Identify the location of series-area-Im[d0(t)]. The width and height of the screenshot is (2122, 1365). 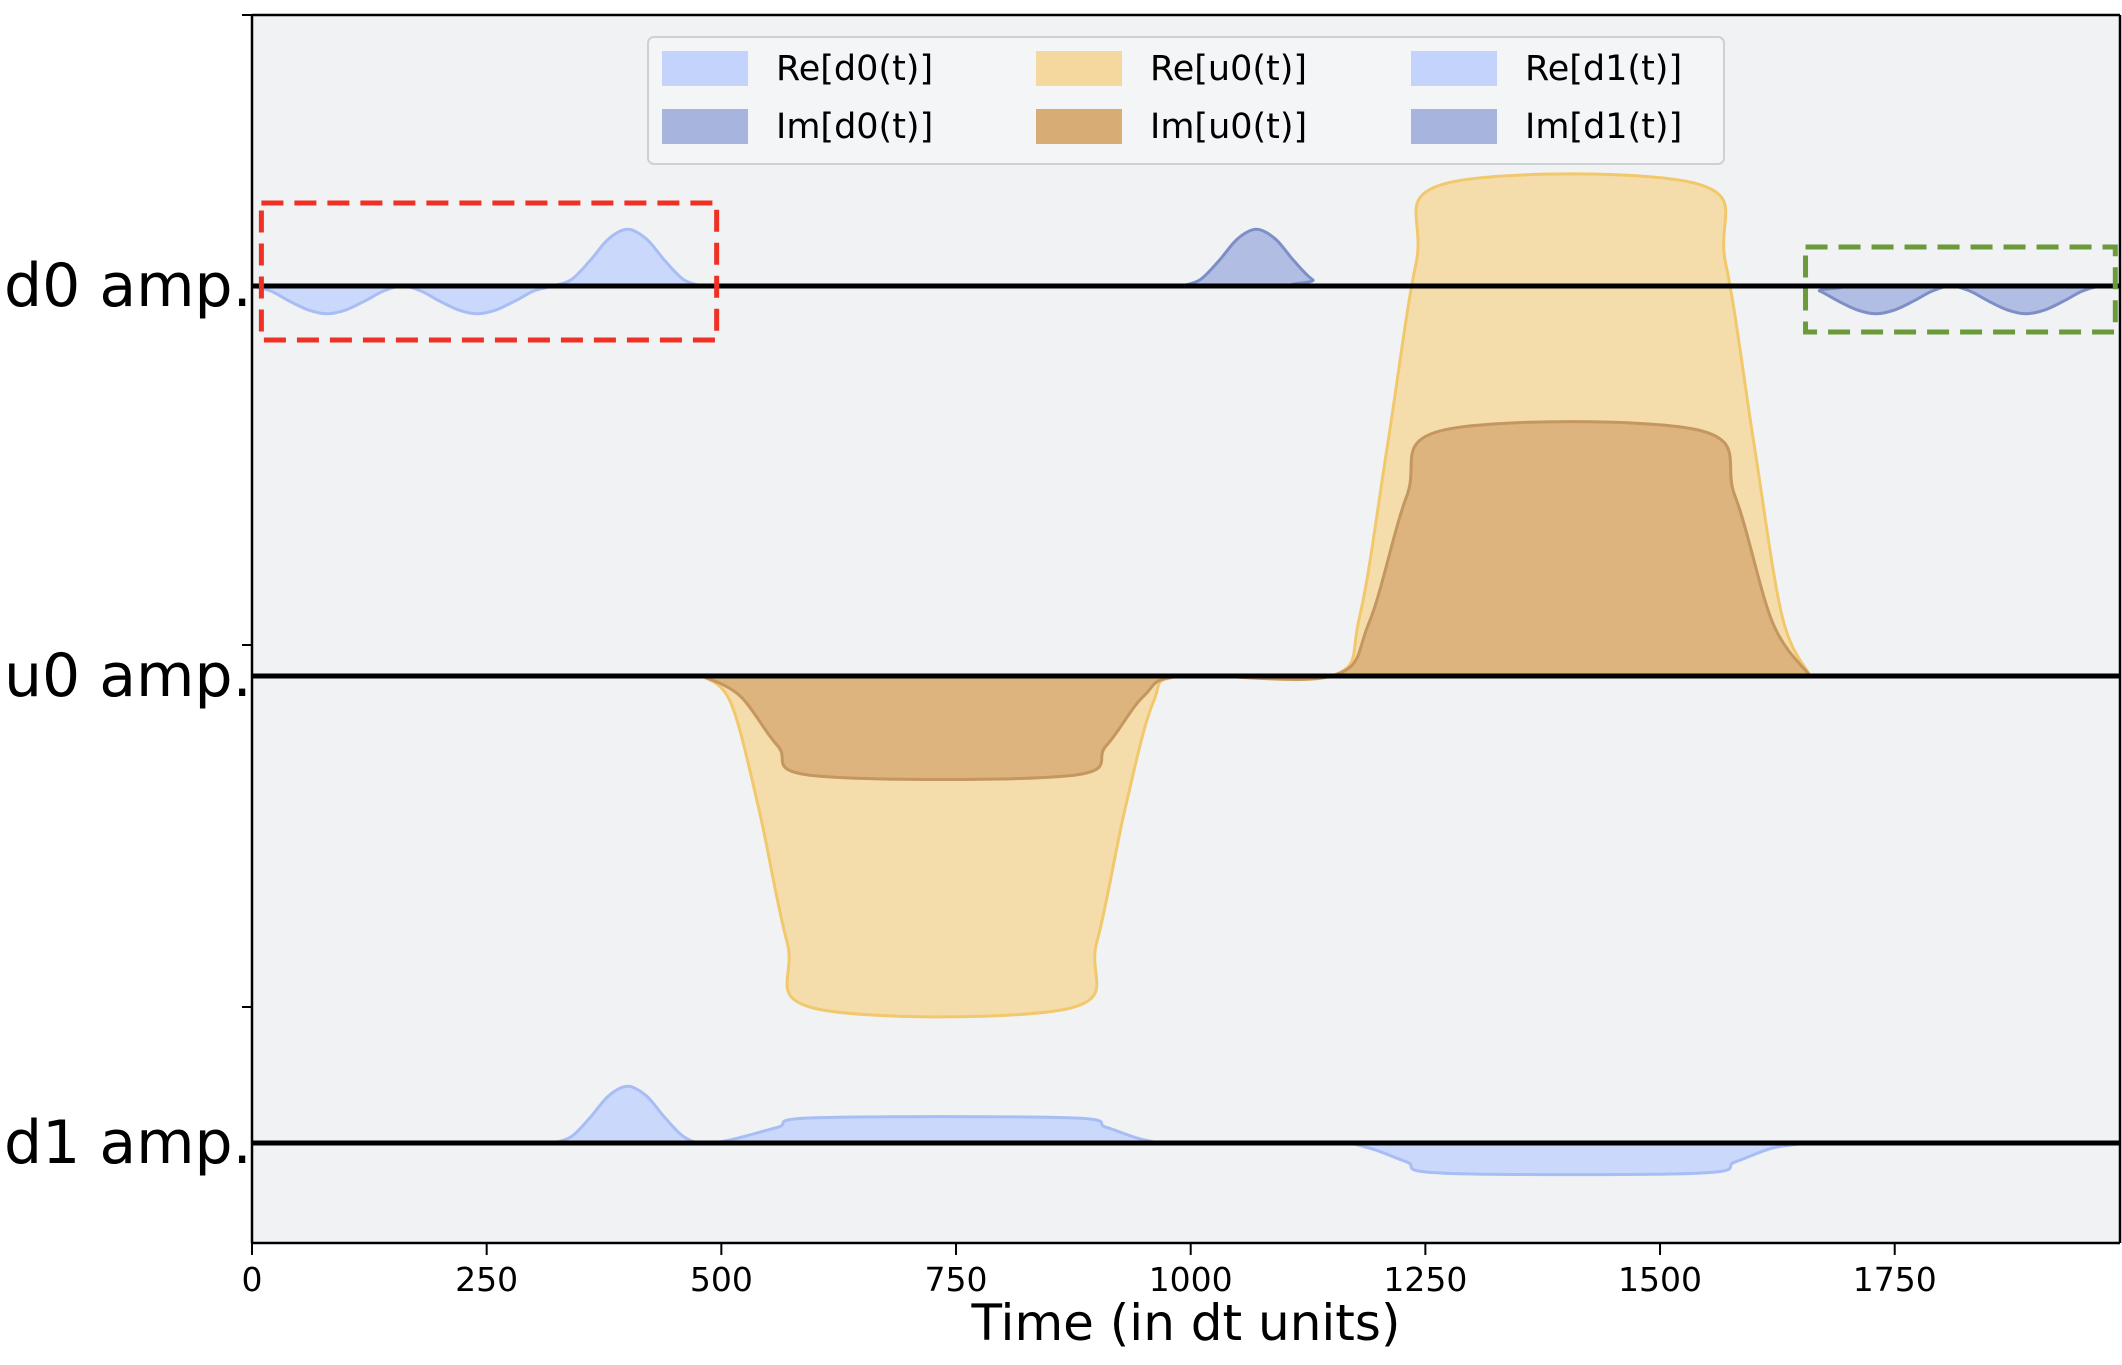
(1650, 271).